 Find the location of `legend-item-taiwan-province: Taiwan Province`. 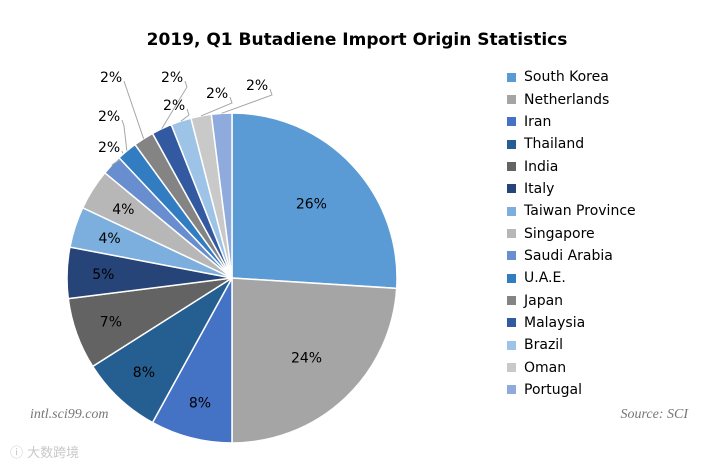

legend-item-taiwan-province: Taiwan Province is located at coordinates (571, 211).